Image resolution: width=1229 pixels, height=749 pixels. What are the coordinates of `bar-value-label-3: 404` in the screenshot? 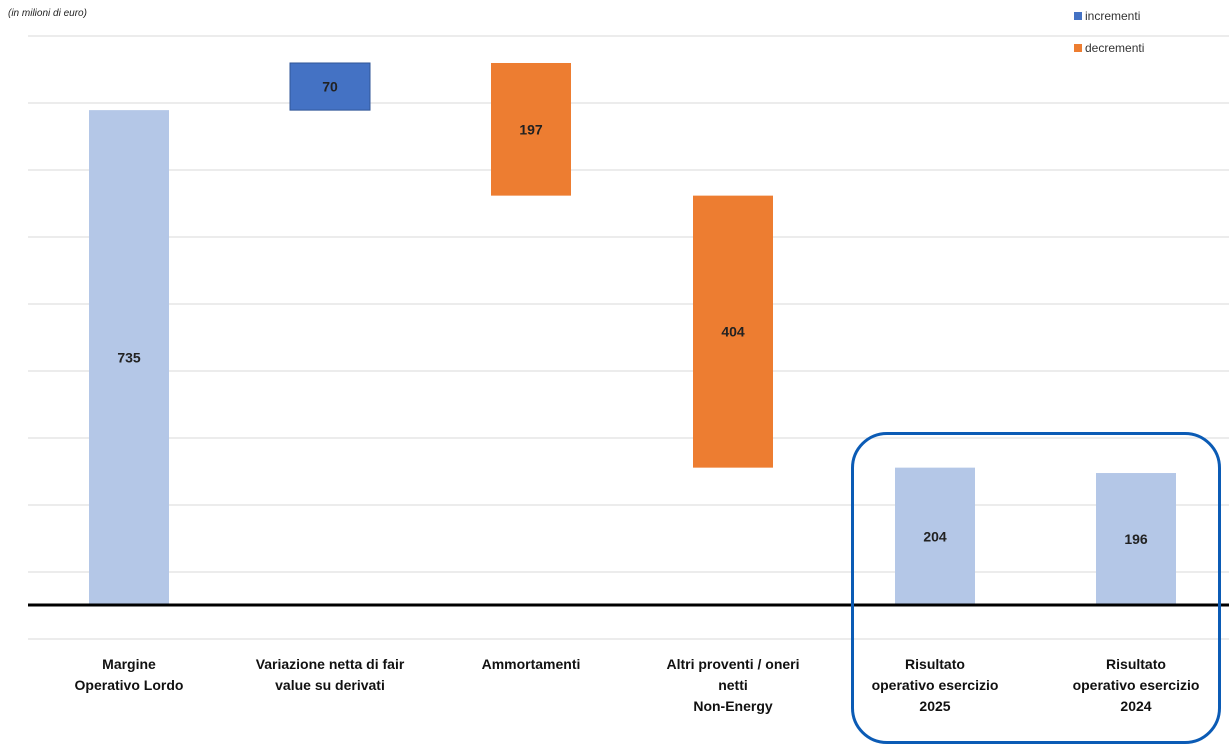 It's located at (733, 332).